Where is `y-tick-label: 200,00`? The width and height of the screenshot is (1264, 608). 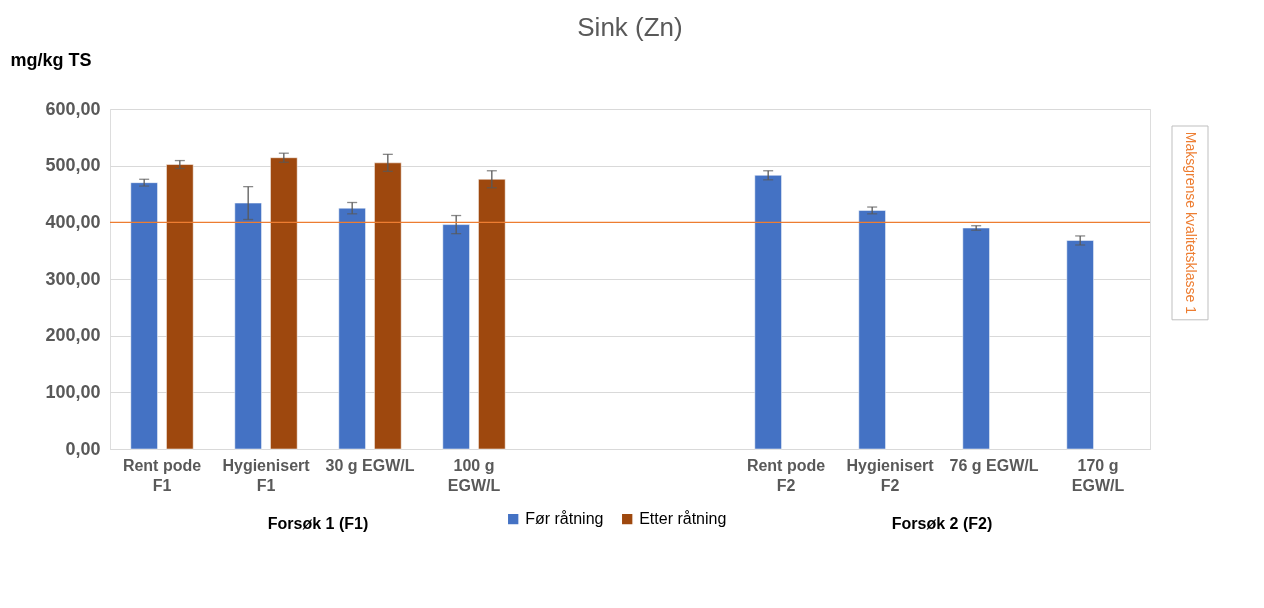
y-tick-label: 200,00 is located at coordinates (73, 335).